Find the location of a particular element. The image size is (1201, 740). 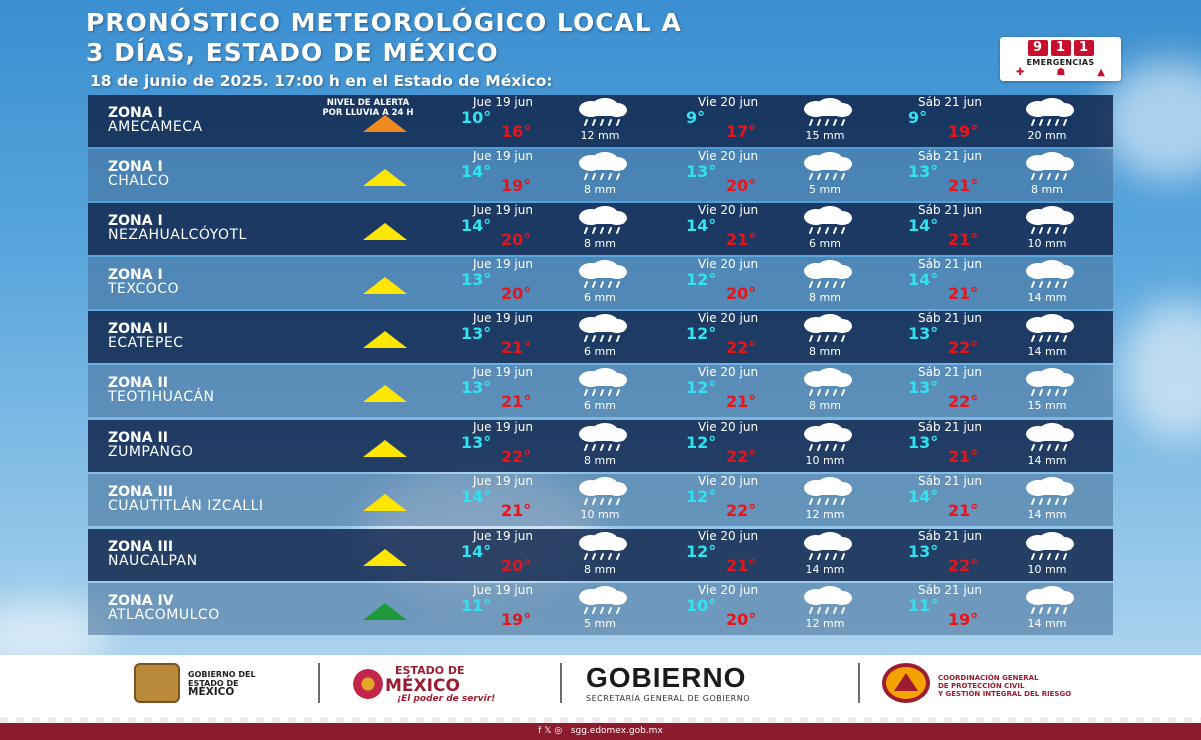

day-forecast: Vie 20 jun 12° 20° 8 mm is located at coordinates (788, 283).